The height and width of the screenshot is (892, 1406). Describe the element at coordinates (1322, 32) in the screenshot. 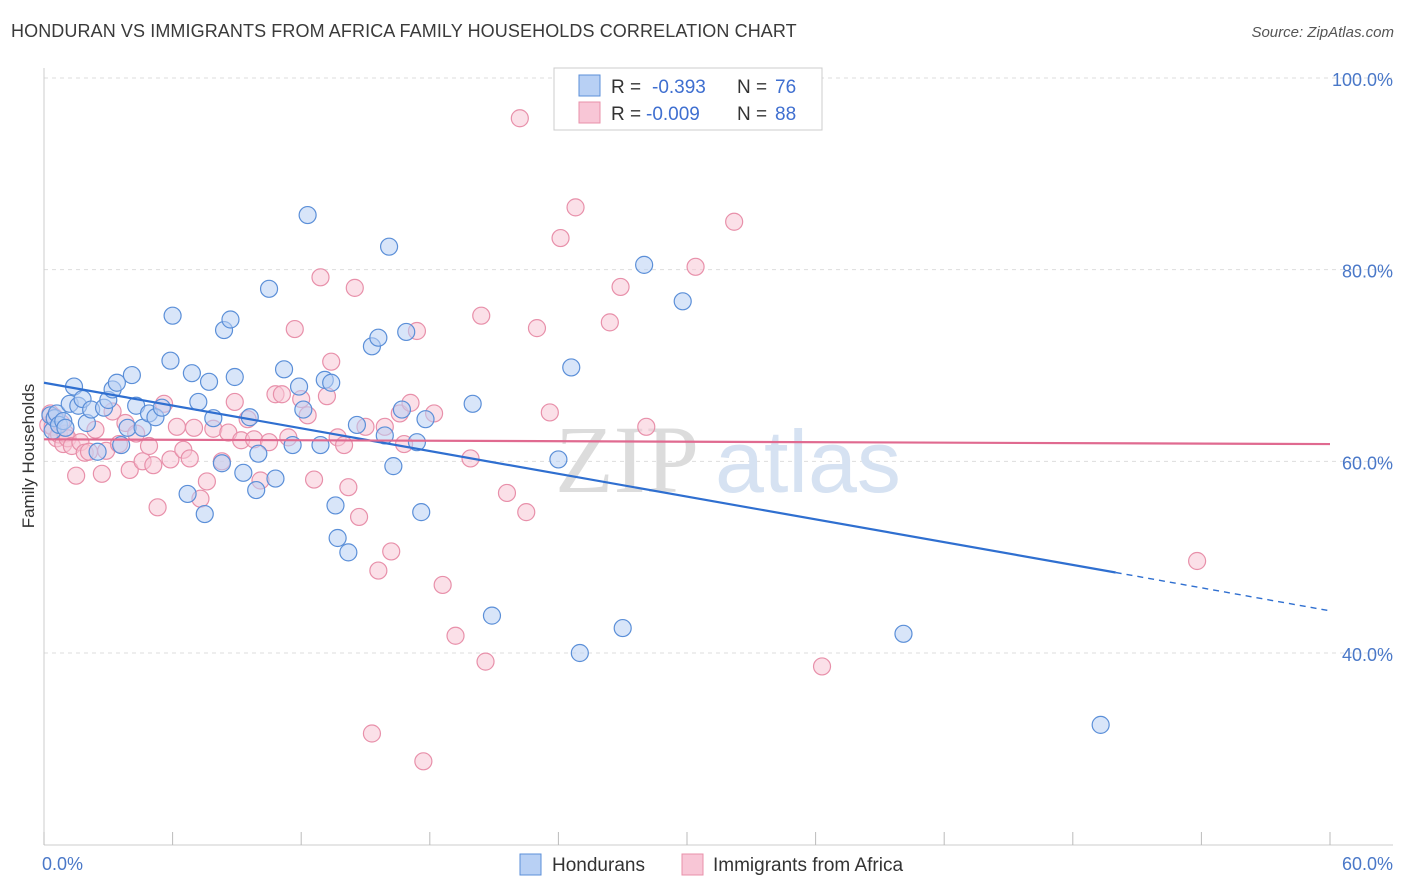

I see `source-label: Source: ZipAtlas.com` at that location.